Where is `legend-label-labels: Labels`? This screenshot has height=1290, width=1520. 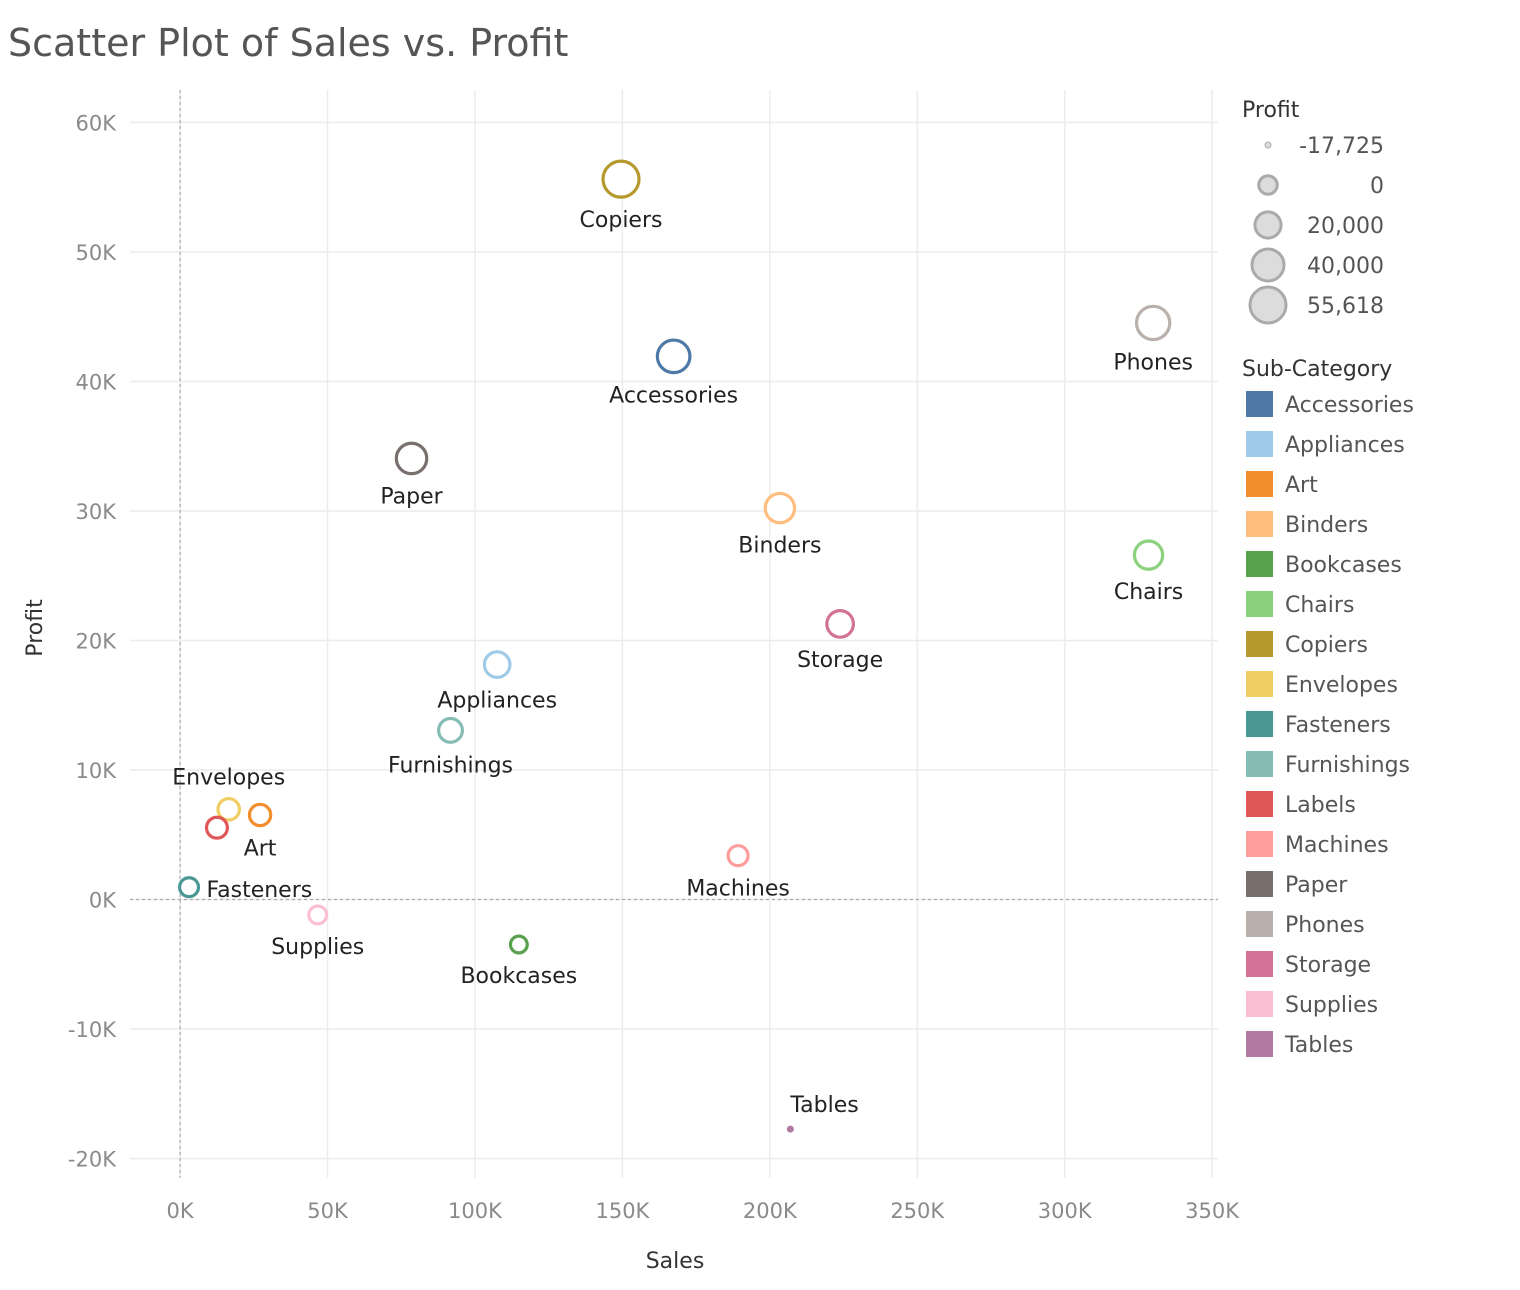 legend-label-labels: Labels is located at coordinates (1320, 805).